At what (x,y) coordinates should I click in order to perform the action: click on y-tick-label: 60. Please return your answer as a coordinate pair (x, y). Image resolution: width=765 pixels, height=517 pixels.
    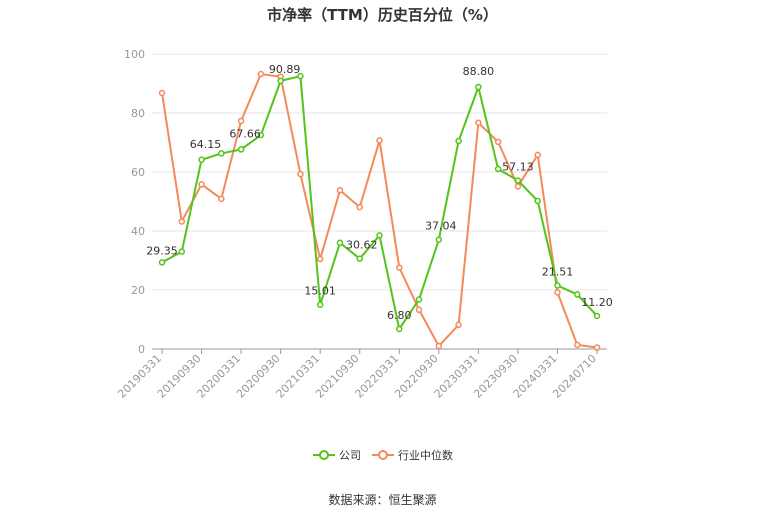
    Looking at the image, I should click on (138, 172).